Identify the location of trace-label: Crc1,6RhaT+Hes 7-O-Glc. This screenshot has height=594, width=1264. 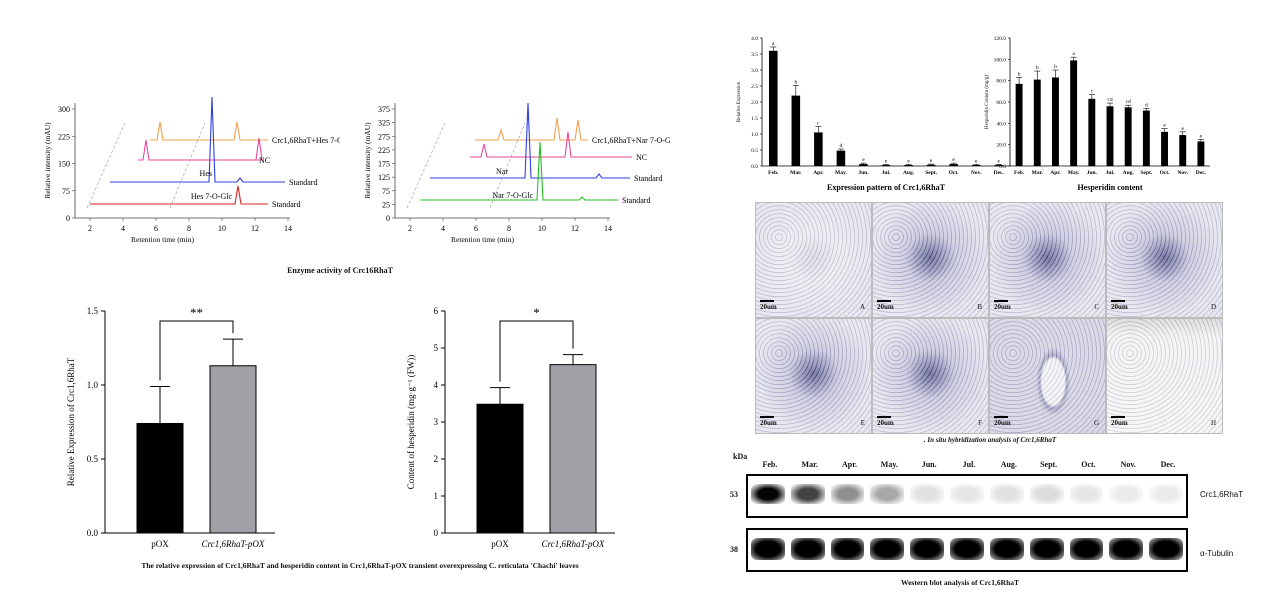
(306, 140).